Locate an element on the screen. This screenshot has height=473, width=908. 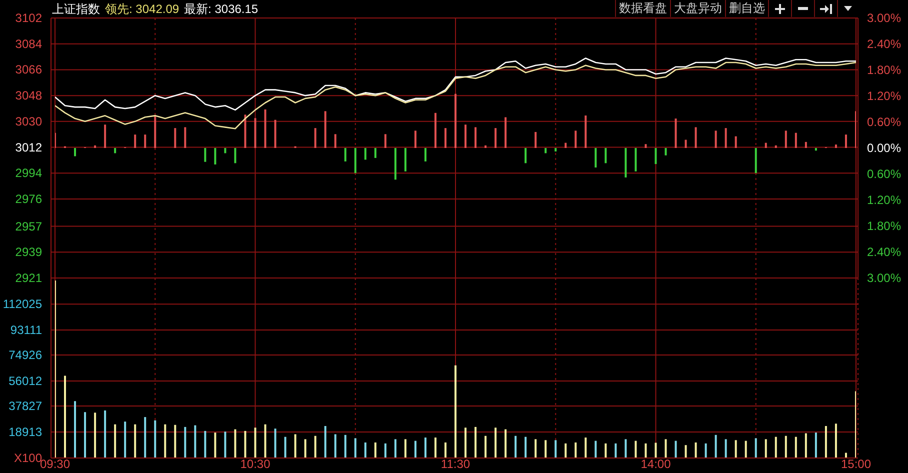
y-tick-label: 112025 is located at coordinates (22, 304).